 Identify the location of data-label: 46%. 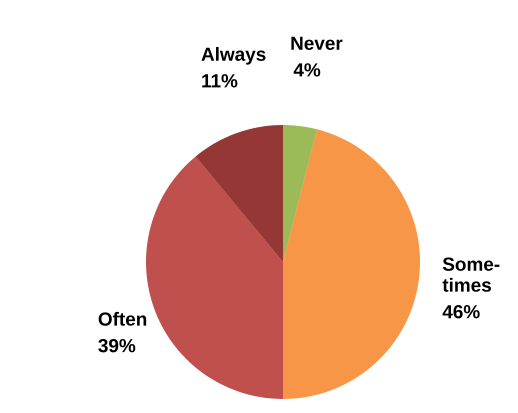
(461, 311).